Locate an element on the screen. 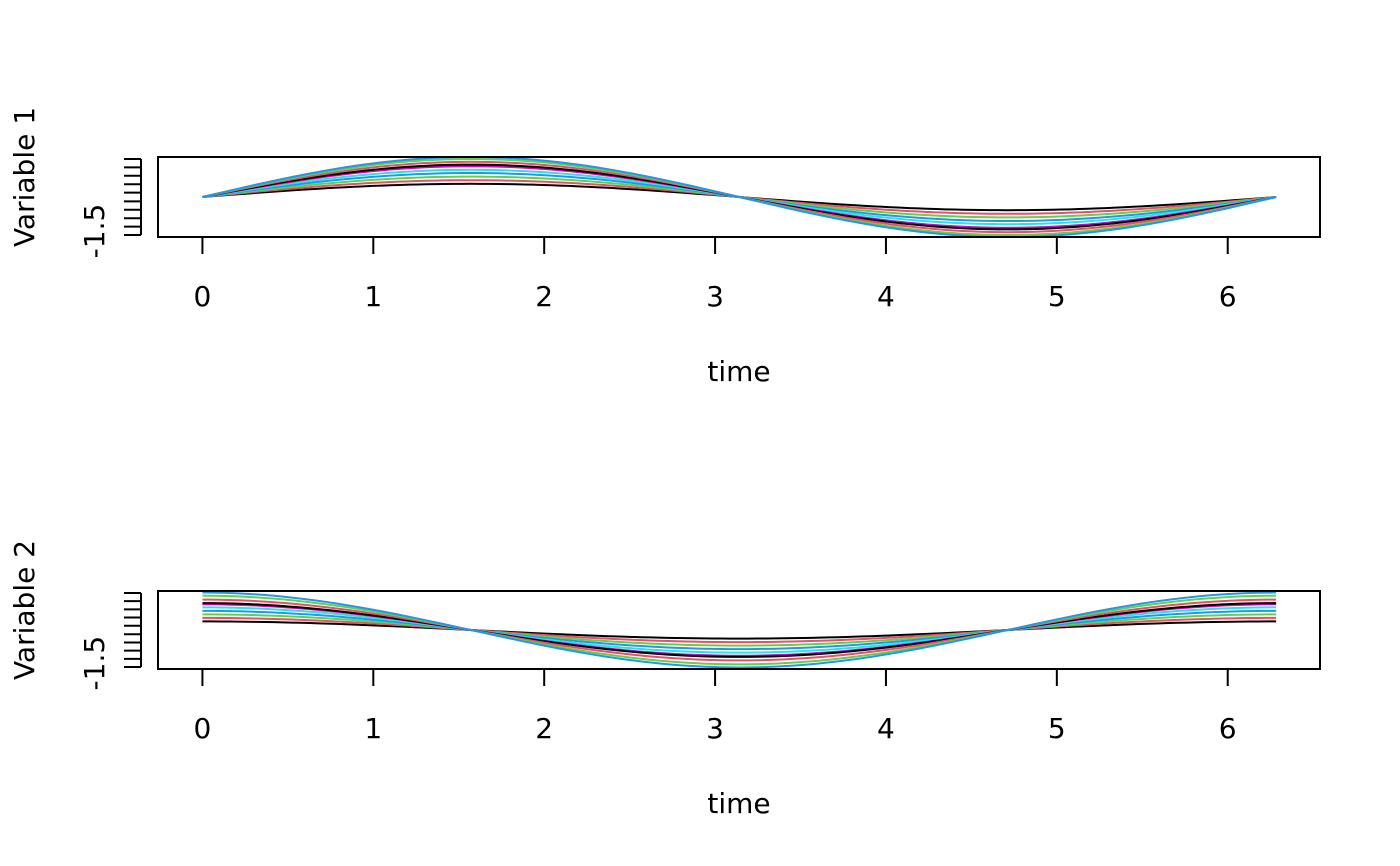 Image resolution: width=1400 pixels, height=866 pixels. y-axis-title: Variable 1 is located at coordinates (24, 177).